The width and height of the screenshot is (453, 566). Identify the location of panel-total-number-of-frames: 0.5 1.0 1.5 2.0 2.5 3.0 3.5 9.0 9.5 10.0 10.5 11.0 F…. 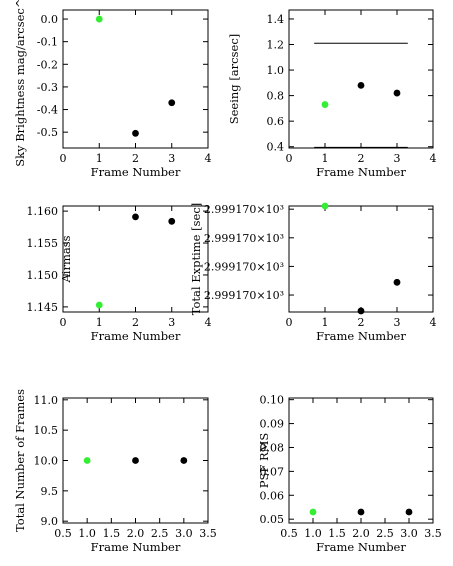
(115, 471).